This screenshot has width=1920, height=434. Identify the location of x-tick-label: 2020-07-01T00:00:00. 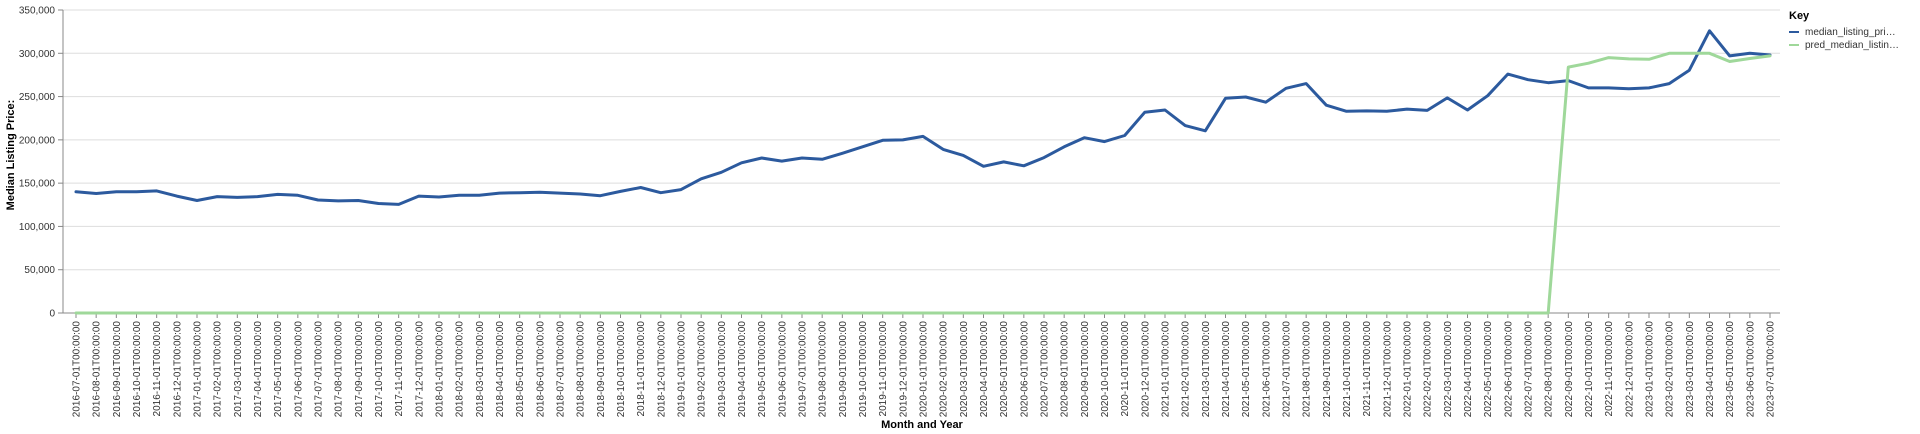
(1045, 369).